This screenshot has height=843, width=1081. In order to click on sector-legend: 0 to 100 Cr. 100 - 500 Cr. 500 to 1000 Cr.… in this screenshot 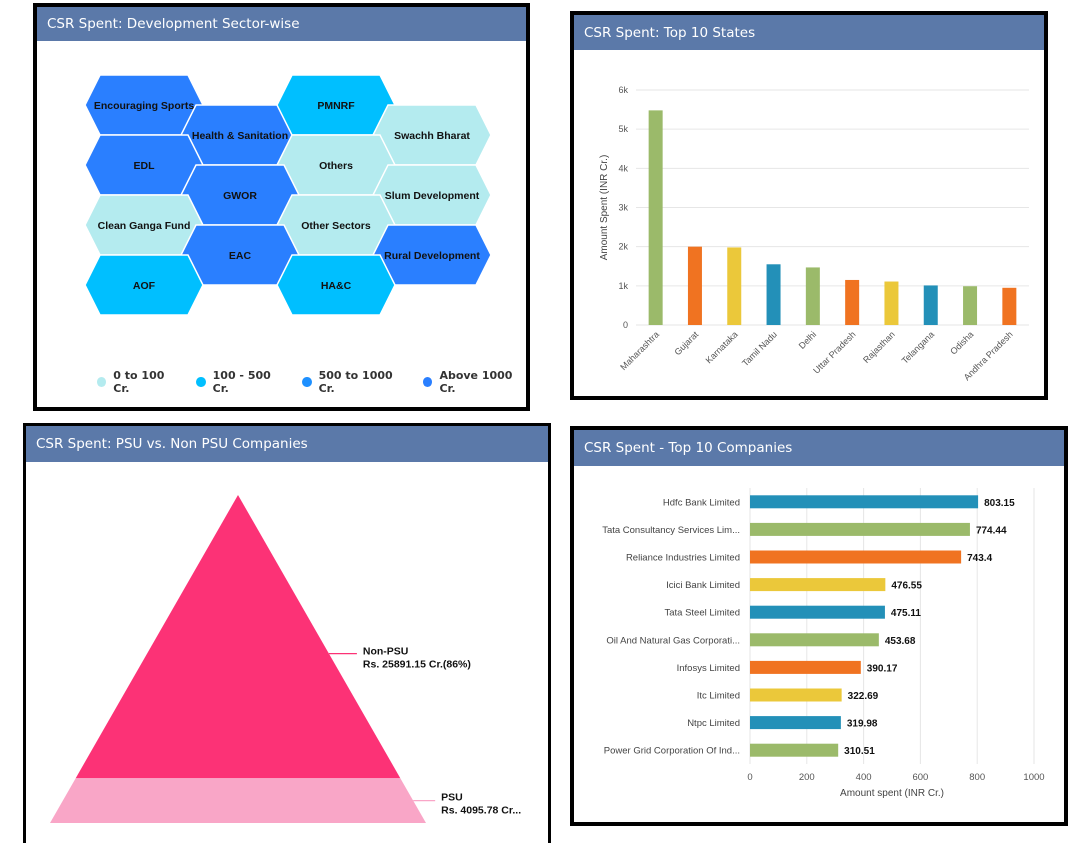, I will do `click(311, 382)`.